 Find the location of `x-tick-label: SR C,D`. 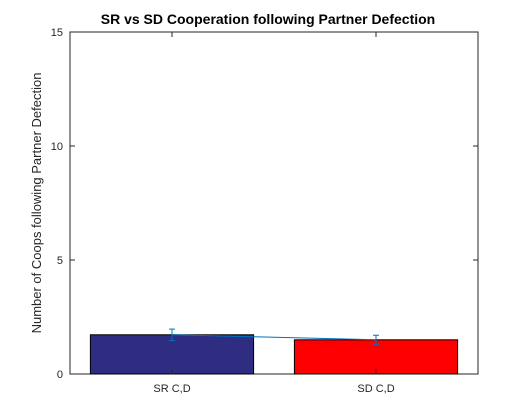

x-tick-label: SR C,D is located at coordinates (171, 389).